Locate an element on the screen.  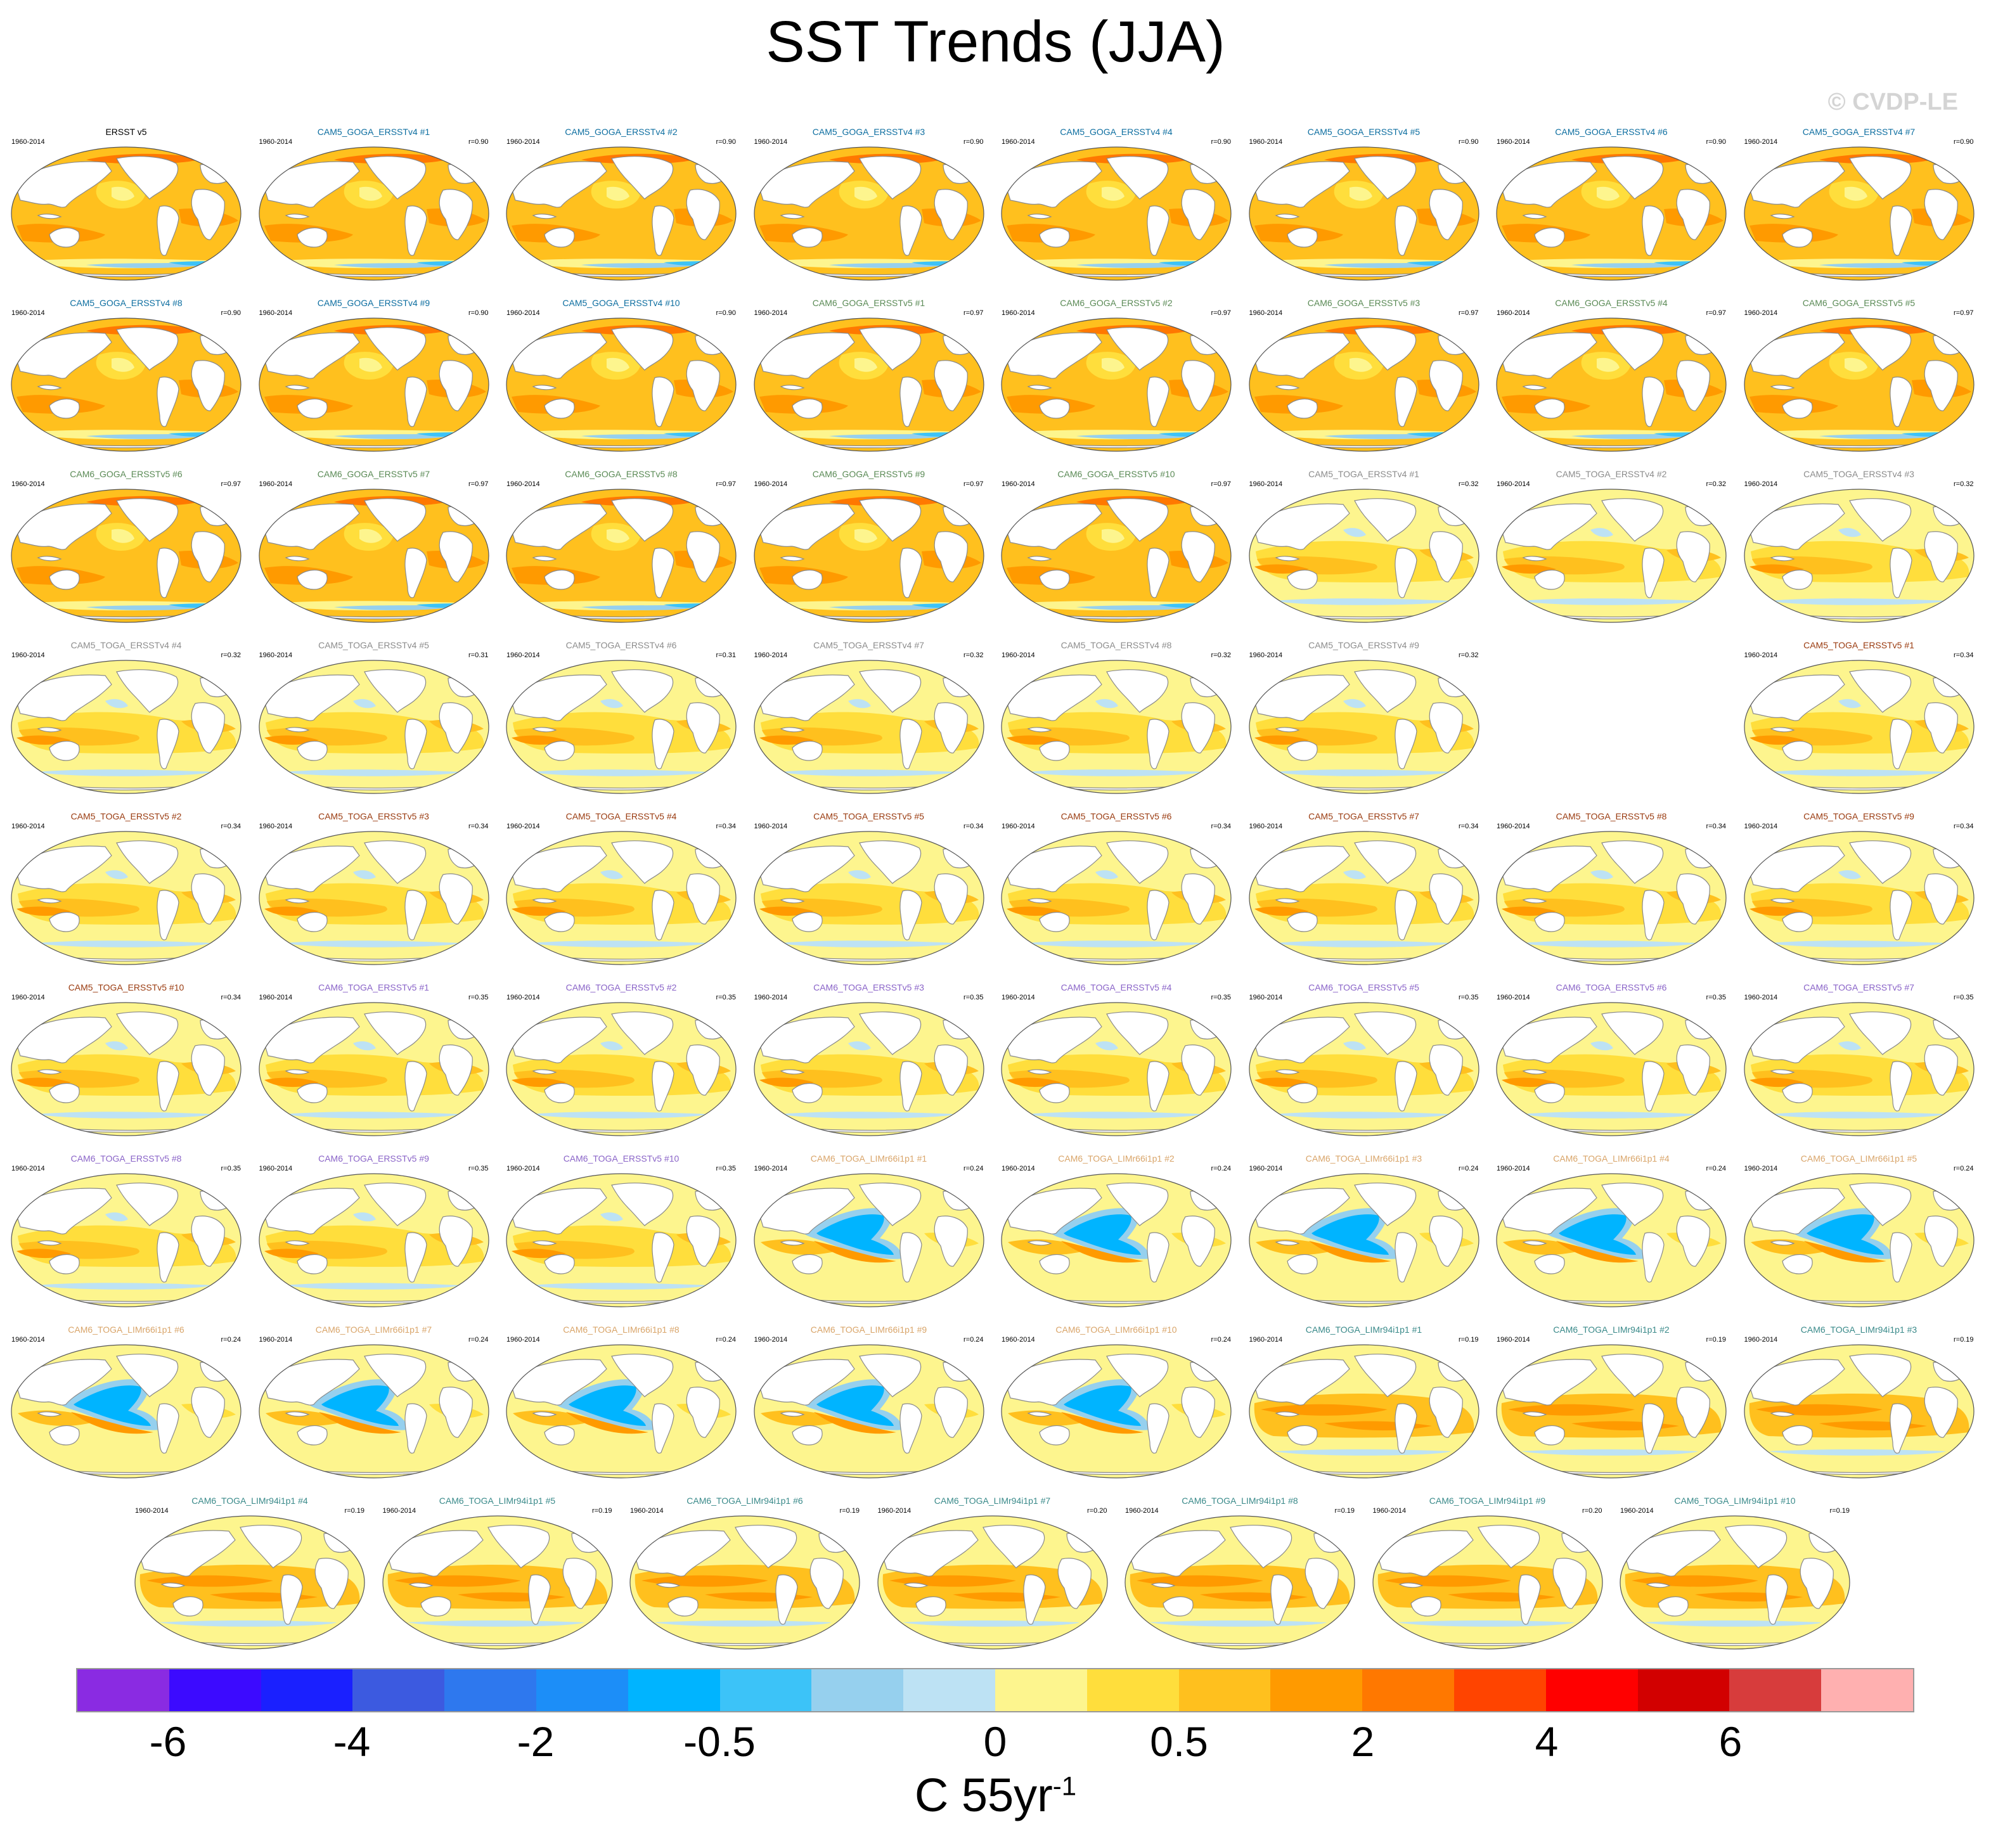
trend-contour-strong is located at coordinates (1350, 1252).